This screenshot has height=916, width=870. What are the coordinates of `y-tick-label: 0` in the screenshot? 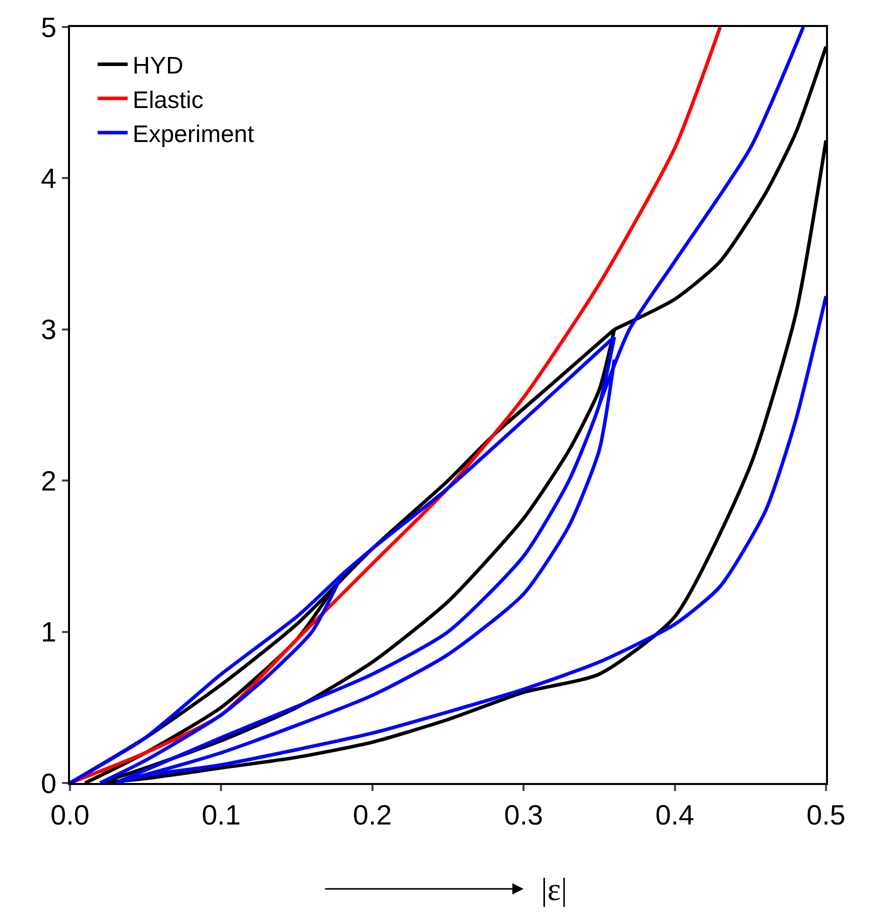 It's located at (48, 783).